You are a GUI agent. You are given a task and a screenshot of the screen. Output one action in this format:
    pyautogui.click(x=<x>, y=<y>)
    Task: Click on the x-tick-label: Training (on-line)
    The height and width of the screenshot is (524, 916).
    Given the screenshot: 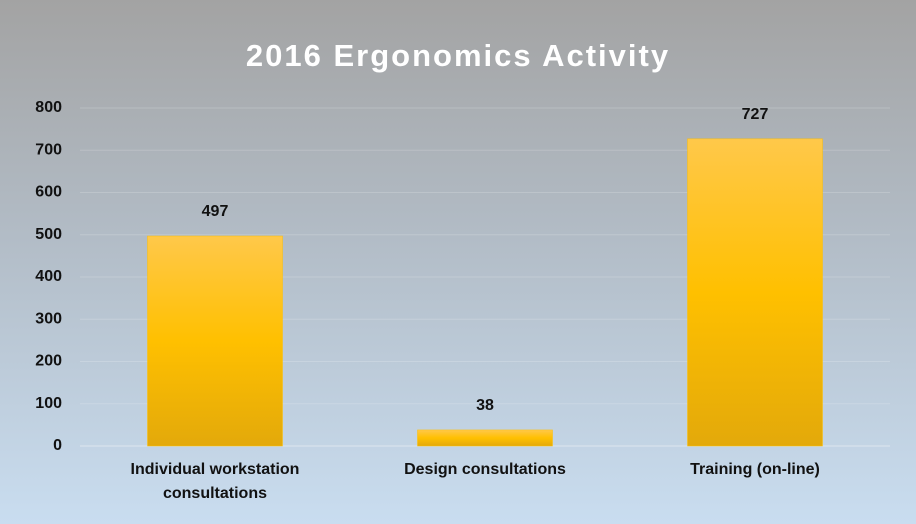 What is the action you would take?
    pyautogui.click(x=755, y=469)
    